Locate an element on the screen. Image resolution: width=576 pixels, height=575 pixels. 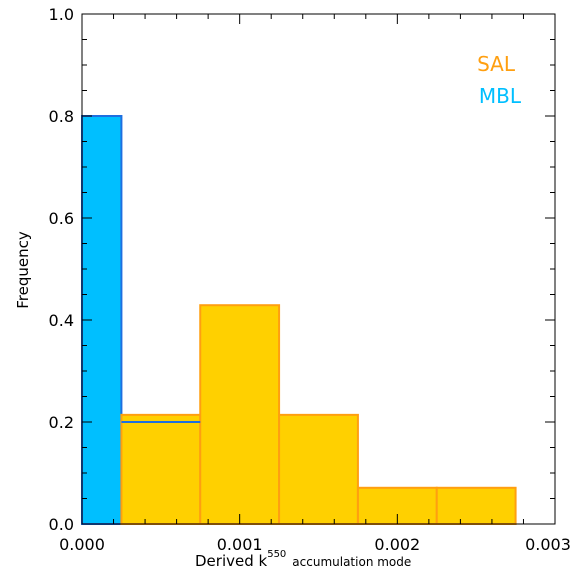
x-axis-title: Derived k550 accumulation mode is located at coordinates (303, 559).